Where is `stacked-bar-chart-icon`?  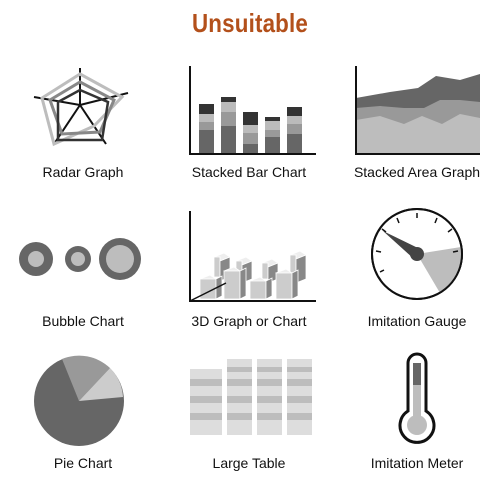
stacked-bar-chart-icon is located at coordinates (252, 110).